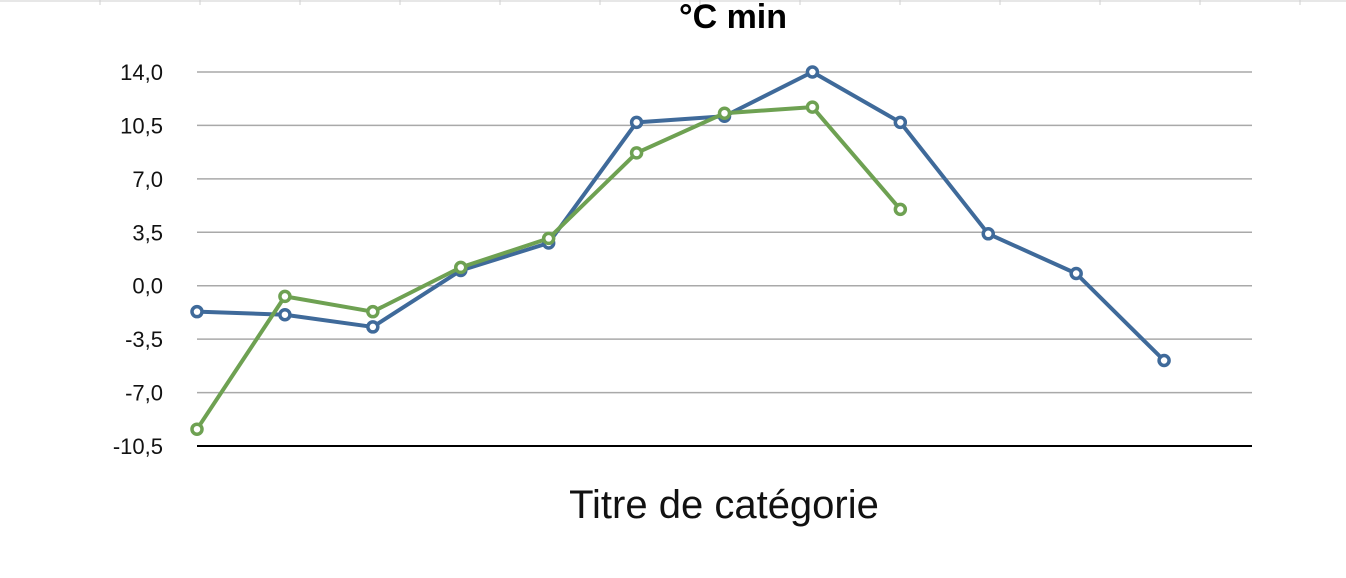 Image resolution: width=1346 pixels, height=578 pixels. I want to click on y-tick-label: -3,5, so click(144, 339).